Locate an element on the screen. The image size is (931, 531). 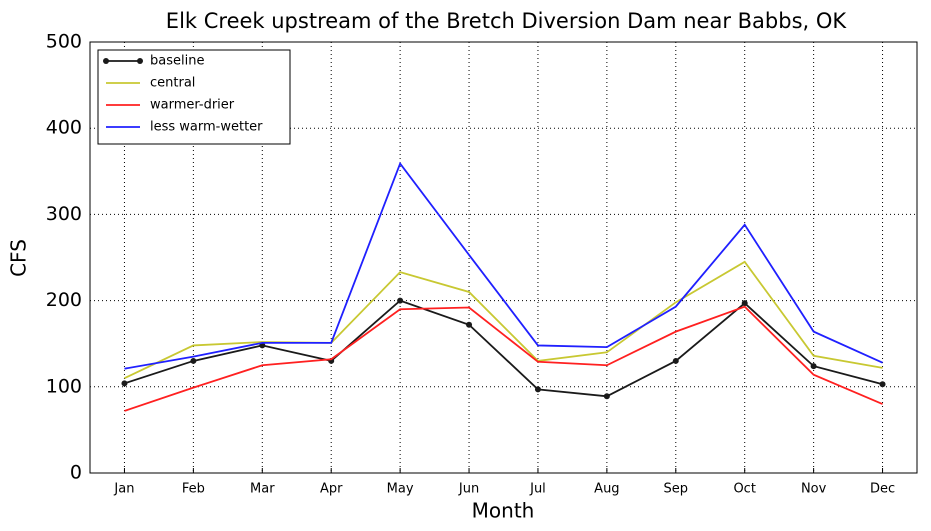
y-tick-label: 100 is located at coordinates (64, 386).